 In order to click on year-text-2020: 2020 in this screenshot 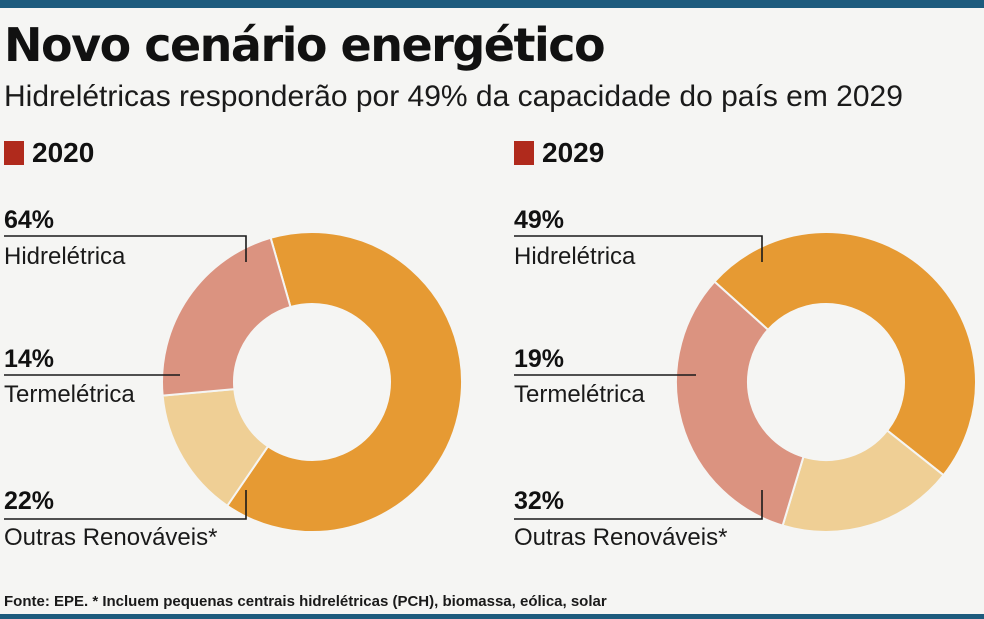, I will do `click(63, 152)`.